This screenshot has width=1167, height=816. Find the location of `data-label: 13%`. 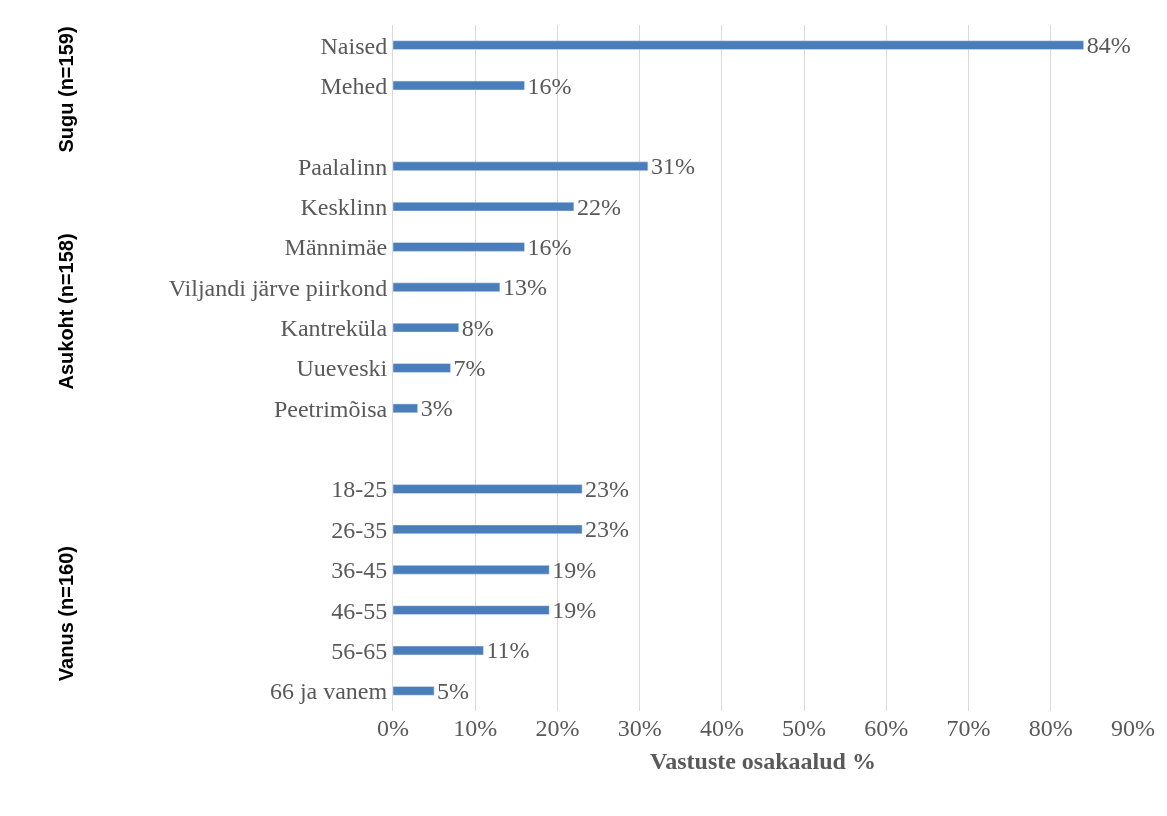

data-label: 13% is located at coordinates (524, 287).